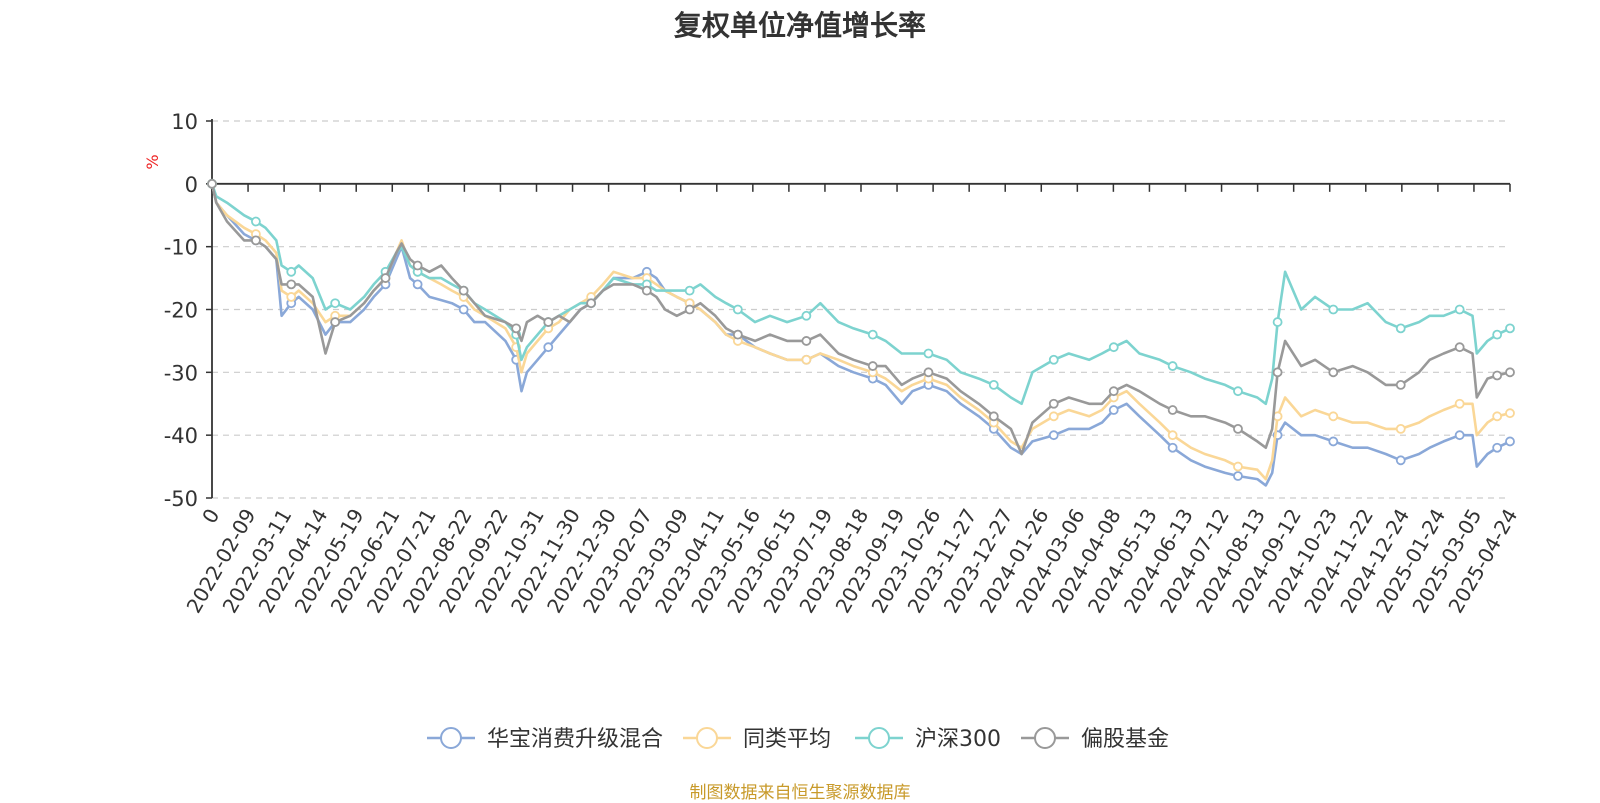 This screenshot has height=803, width=1600. What do you see at coordinates (575, 739) in the screenshot?
I see `legend-label: 华宝消费升级混合` at bounding box center [575, 739].